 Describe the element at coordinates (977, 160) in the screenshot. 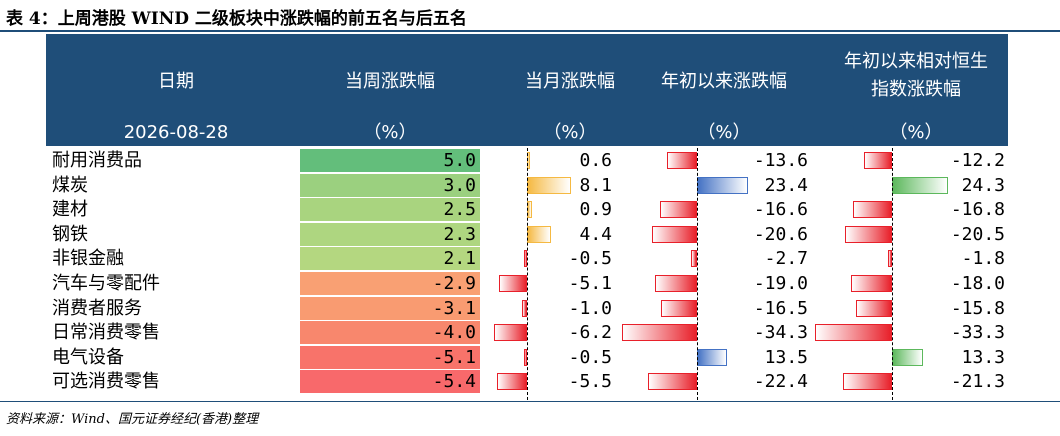

I see `rel-change-value: -12.2` at that location.